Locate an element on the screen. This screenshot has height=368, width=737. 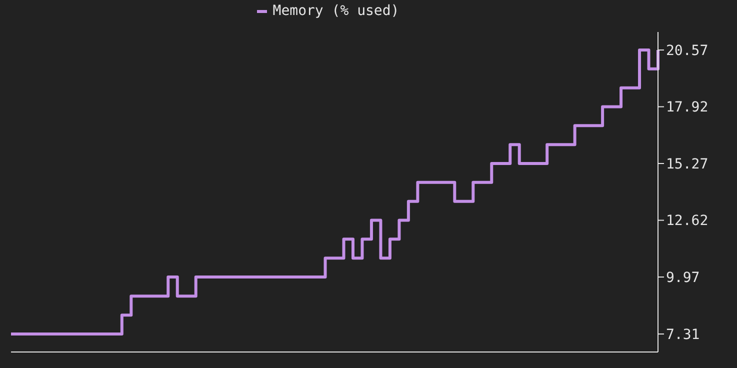
y-tick-label: 15.27 is located at coordinates (687, 164).